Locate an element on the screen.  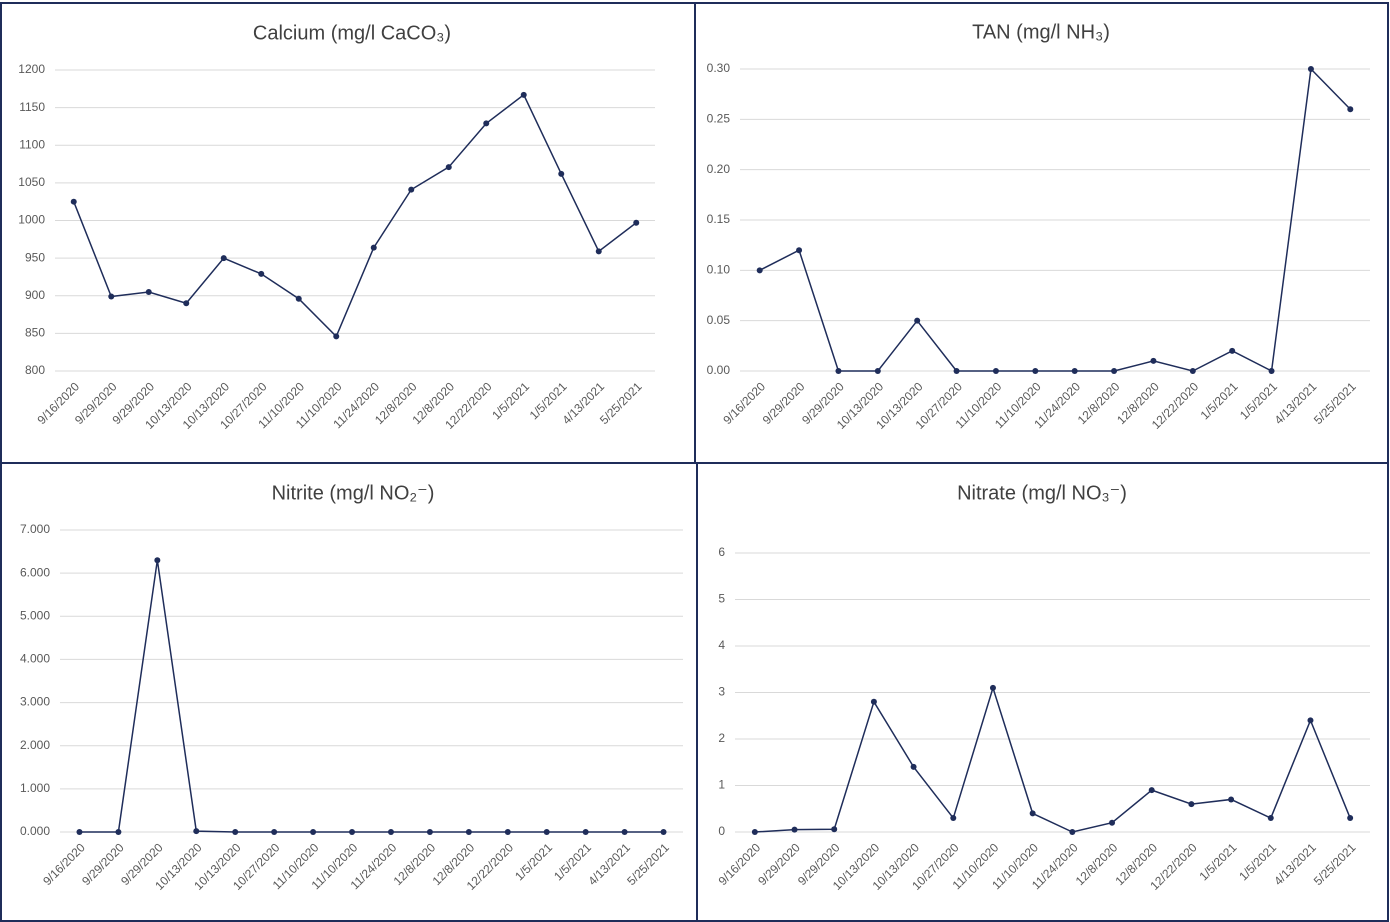
y-tick-label: 0.000 is located at coordinates (35, 831).